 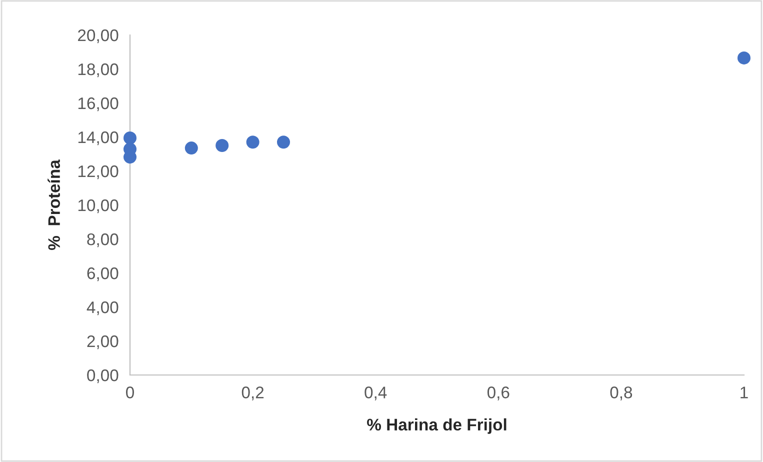 What do you see at coordinates (436, 426) in the screenshot?
I see `x-axis-title: % Harina de Frijol` at bounding box center [436, 426].